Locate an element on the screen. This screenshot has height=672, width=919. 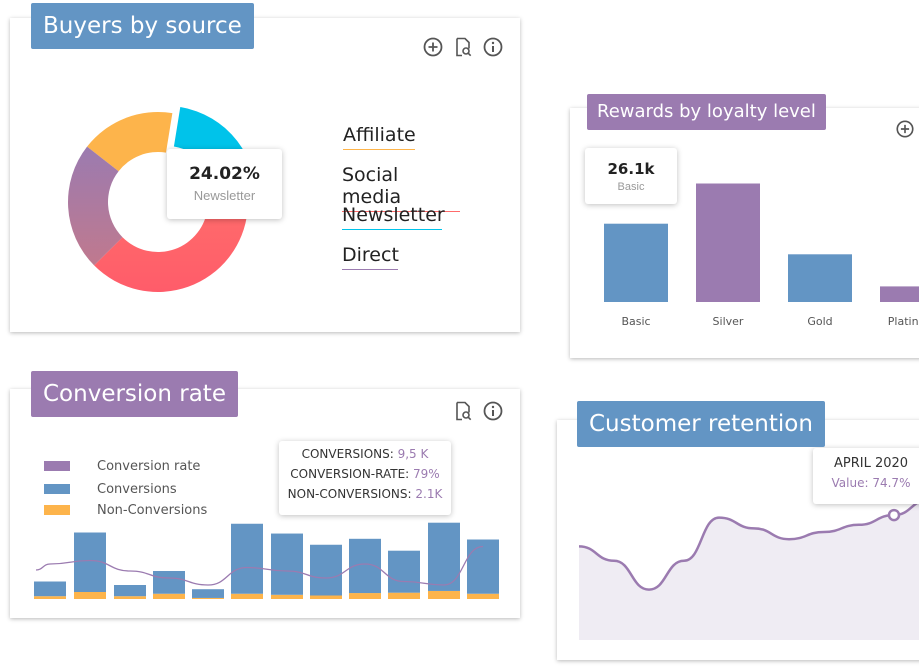
tick-label-platinum: Platinum is located at coordinates (903, 321).